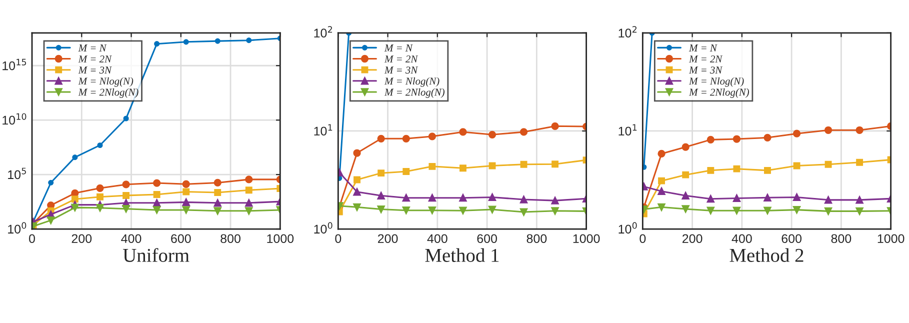 Image resolution: width=909 pixels, height=323 pixels. What do you see at coordinates (14, 119) in the screenshot?
I see `y-tick-label: 10$^{10}$` at bounding box center [14, 119].